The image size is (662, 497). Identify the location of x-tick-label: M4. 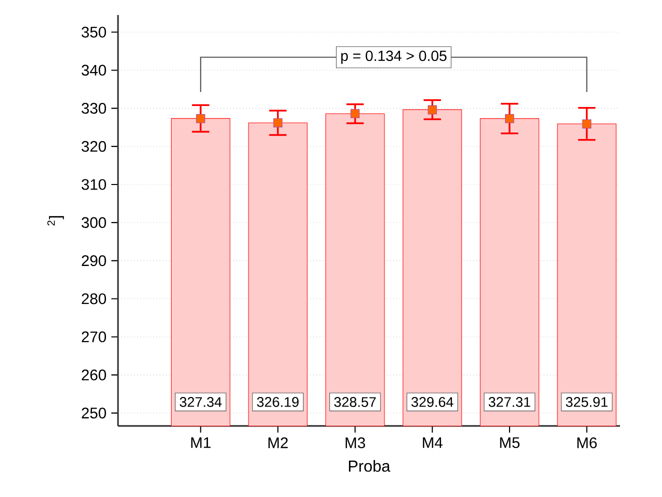
(432, 442).